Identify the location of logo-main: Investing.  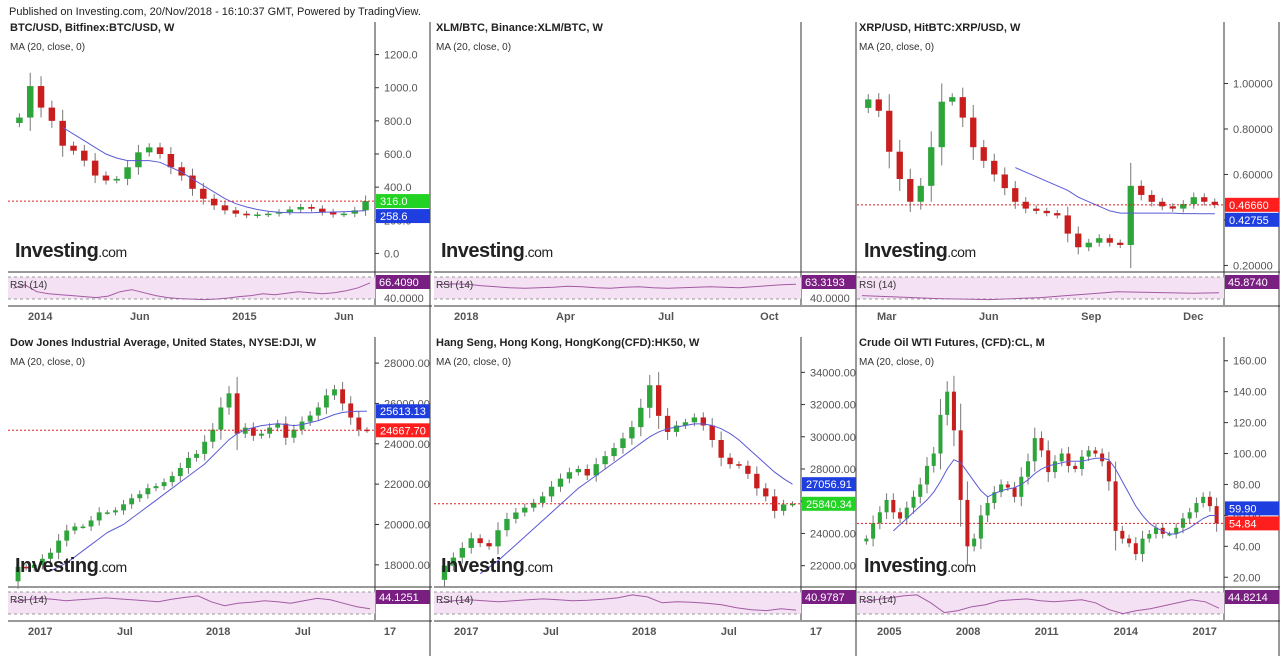
(483, 251).